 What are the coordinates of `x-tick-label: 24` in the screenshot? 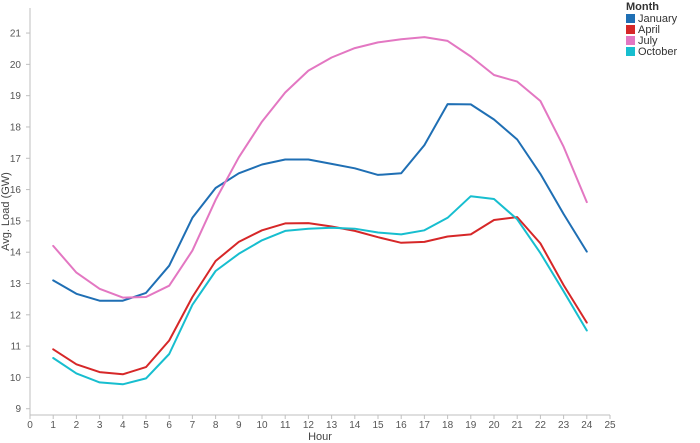 It's located at (587, 425).